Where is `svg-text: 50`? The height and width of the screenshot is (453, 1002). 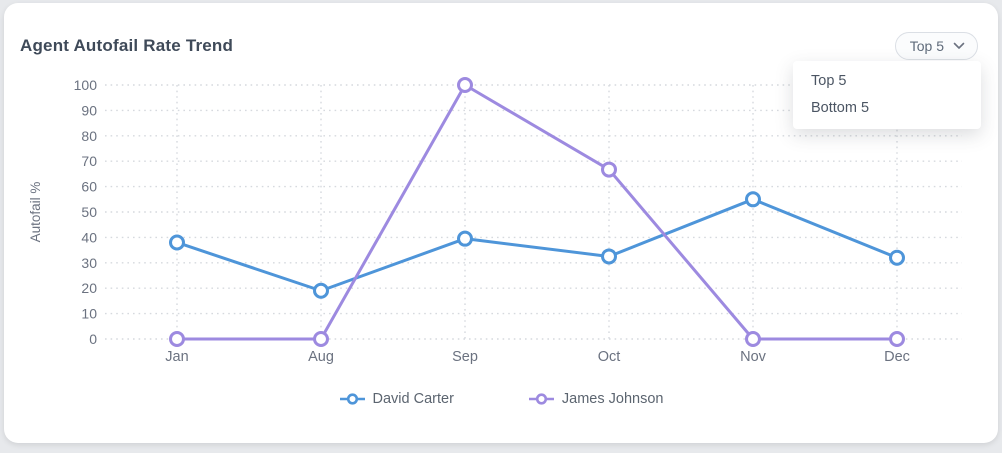
svg-text: 50 is located at coordinates (89, 212).